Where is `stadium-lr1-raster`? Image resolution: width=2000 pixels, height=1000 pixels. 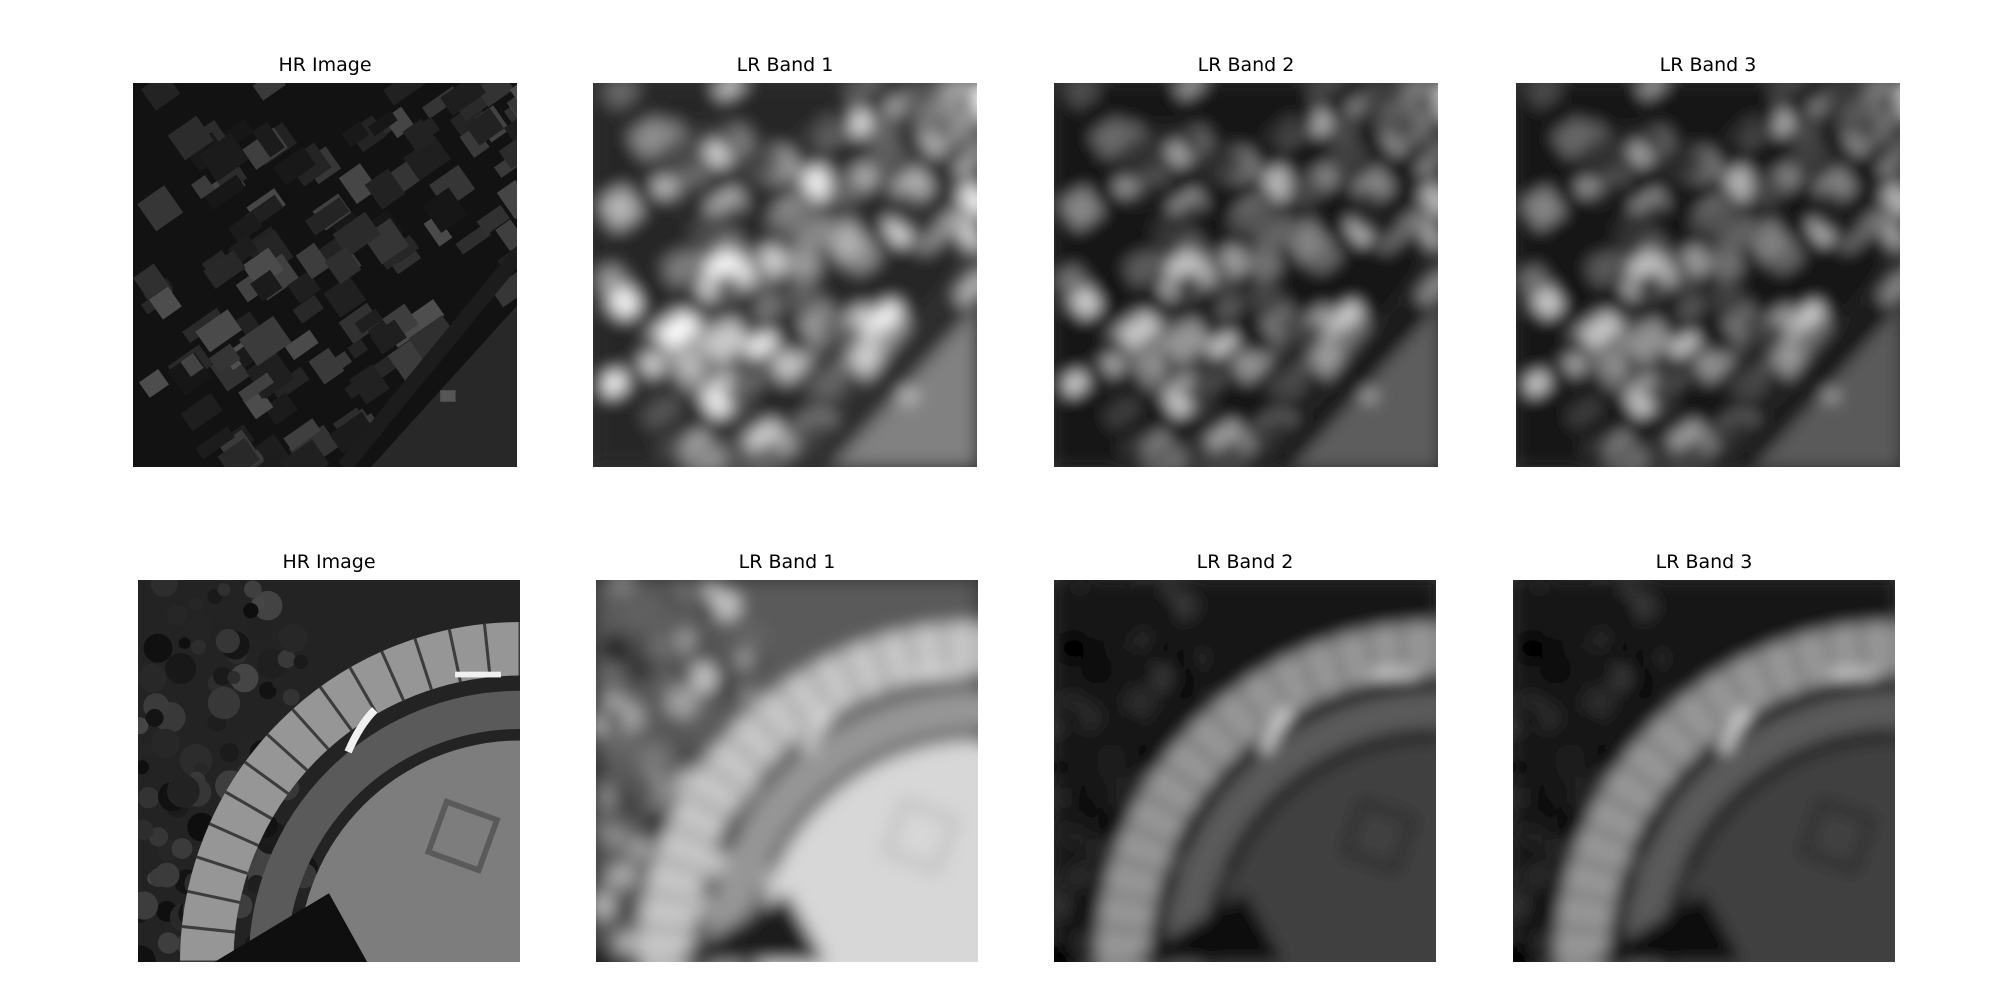
stadium-lr1-raster is located at coordinates (787, 771).